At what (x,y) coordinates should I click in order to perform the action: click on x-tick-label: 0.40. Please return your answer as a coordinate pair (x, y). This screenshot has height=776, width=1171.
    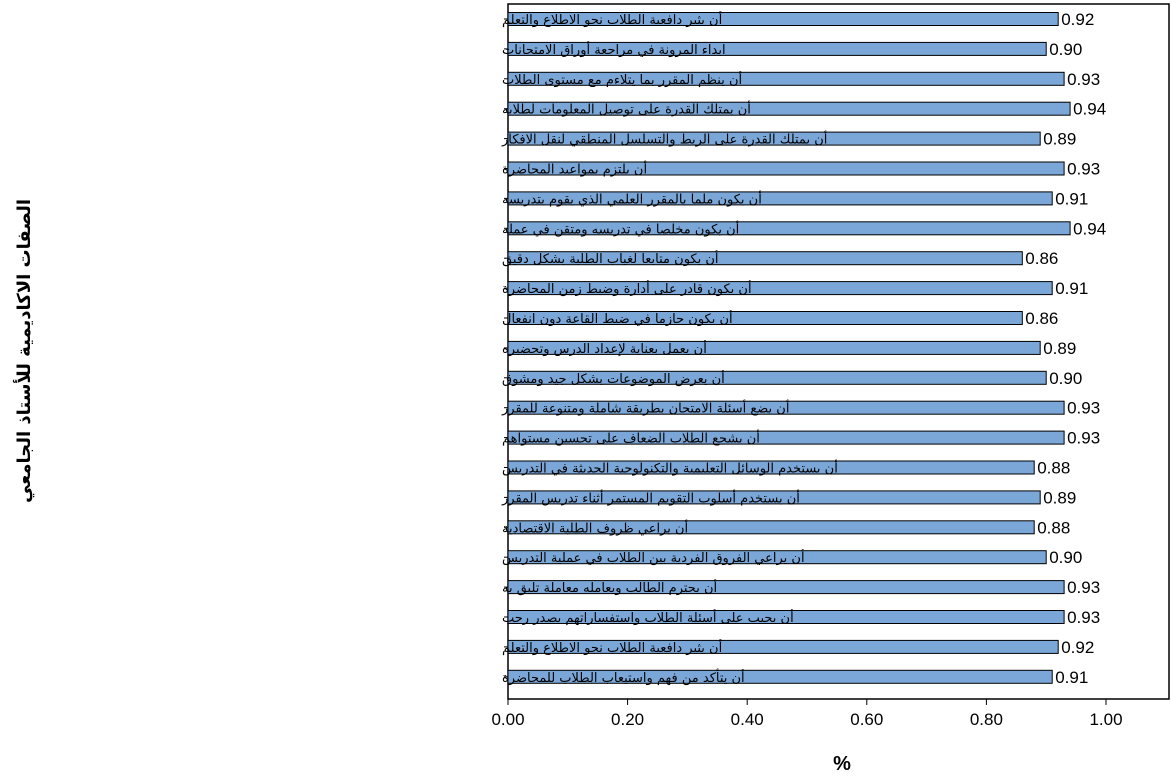
    Looking at the image, I should click on (747, 719).